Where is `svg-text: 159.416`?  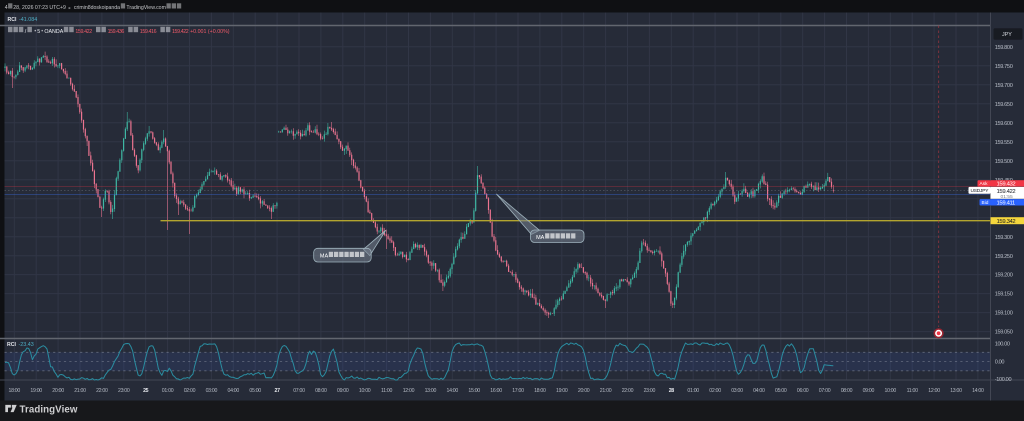
svg-text: 159.416 is located at coordinates (148, 32).